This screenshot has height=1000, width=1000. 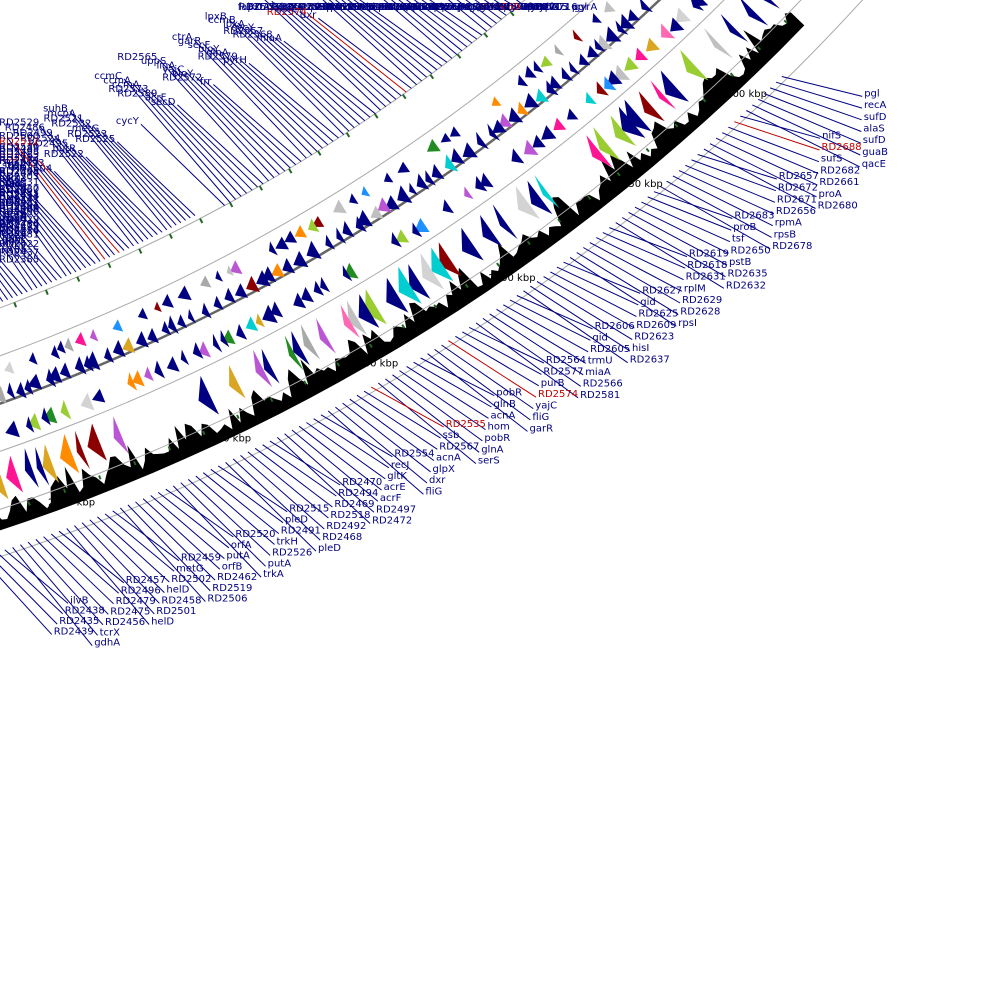 I want to click on gene-label: acrE, so click(x=395, y=487).